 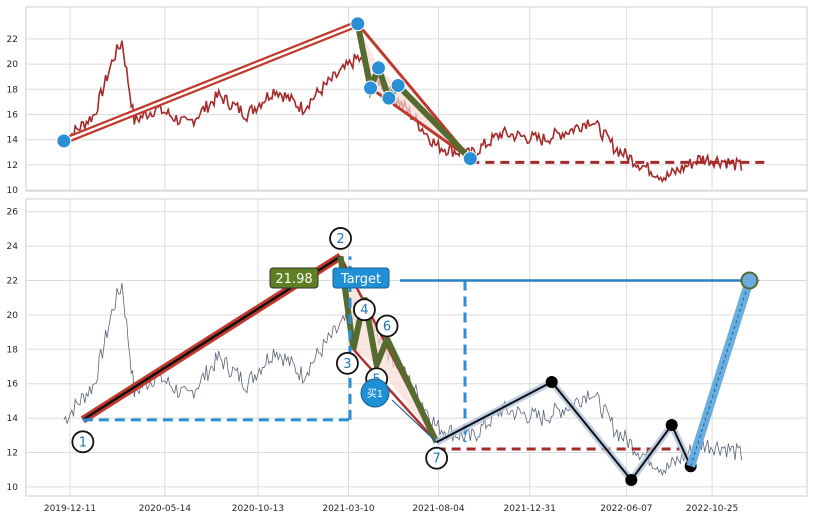 I want to click on price-box-label: 21.98, so click(x=293, y=279).